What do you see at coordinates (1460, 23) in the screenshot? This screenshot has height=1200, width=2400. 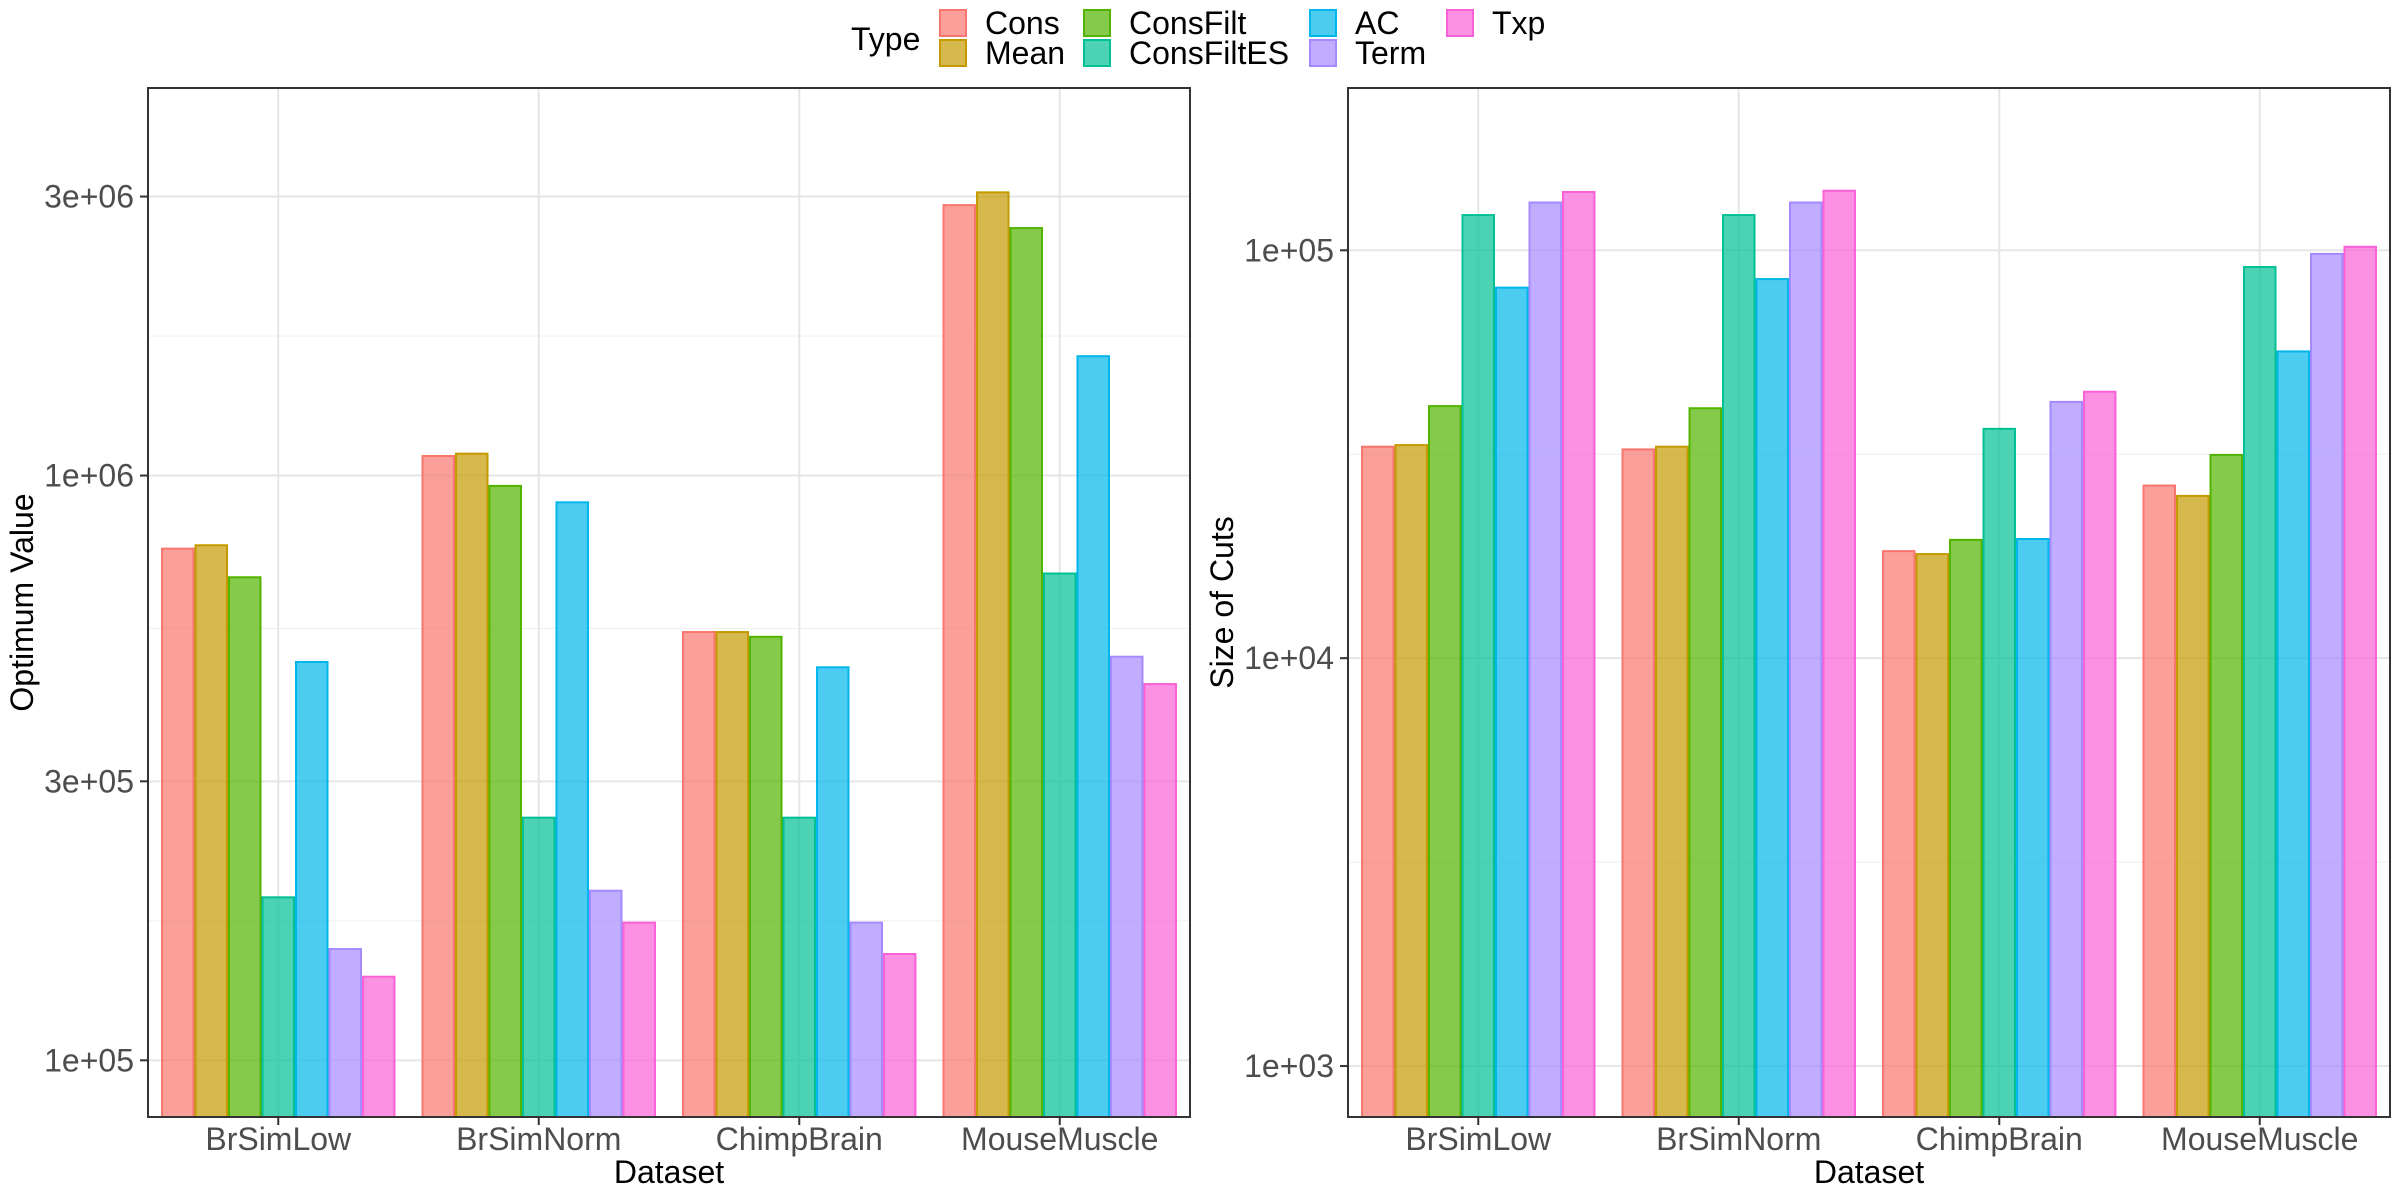 I see `legend-swatch-txp` at bounding box center [1460, 23].